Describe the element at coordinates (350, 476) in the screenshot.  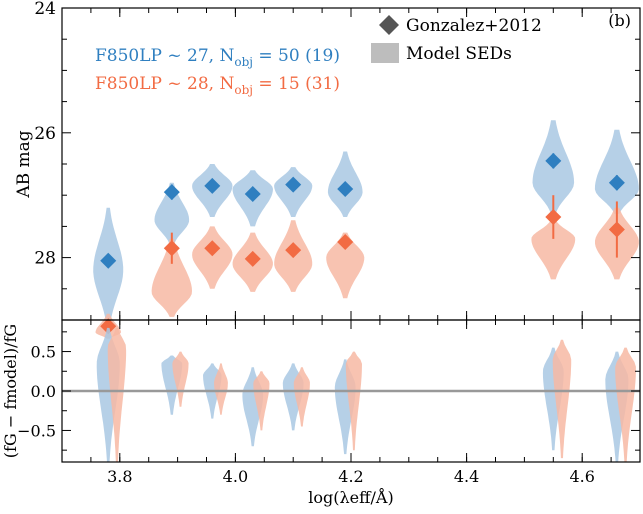
I see `xtick-label-2: 4.2` at that location.